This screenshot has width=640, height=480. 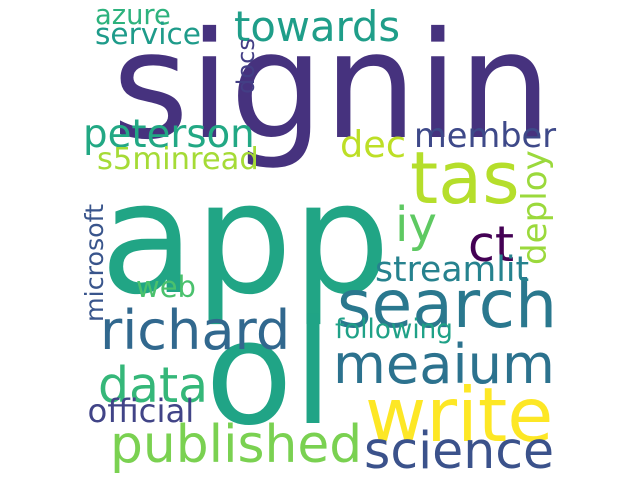 I want to click on word-tas: tas, so click(x=465, y=178).